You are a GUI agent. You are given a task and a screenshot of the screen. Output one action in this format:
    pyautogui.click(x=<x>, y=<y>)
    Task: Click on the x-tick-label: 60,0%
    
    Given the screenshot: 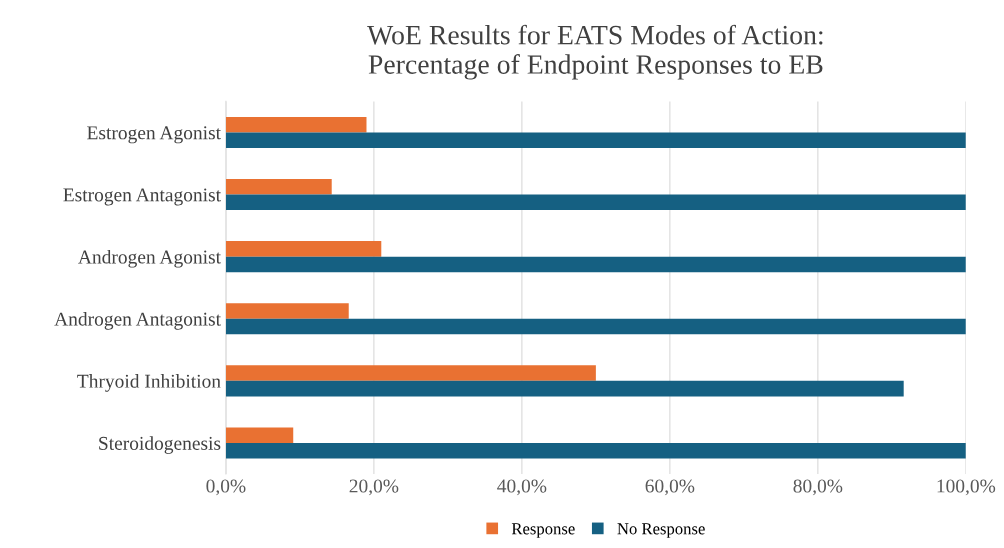 What is the action you would take?
    pyautogui.click(x=670, y=487)
    